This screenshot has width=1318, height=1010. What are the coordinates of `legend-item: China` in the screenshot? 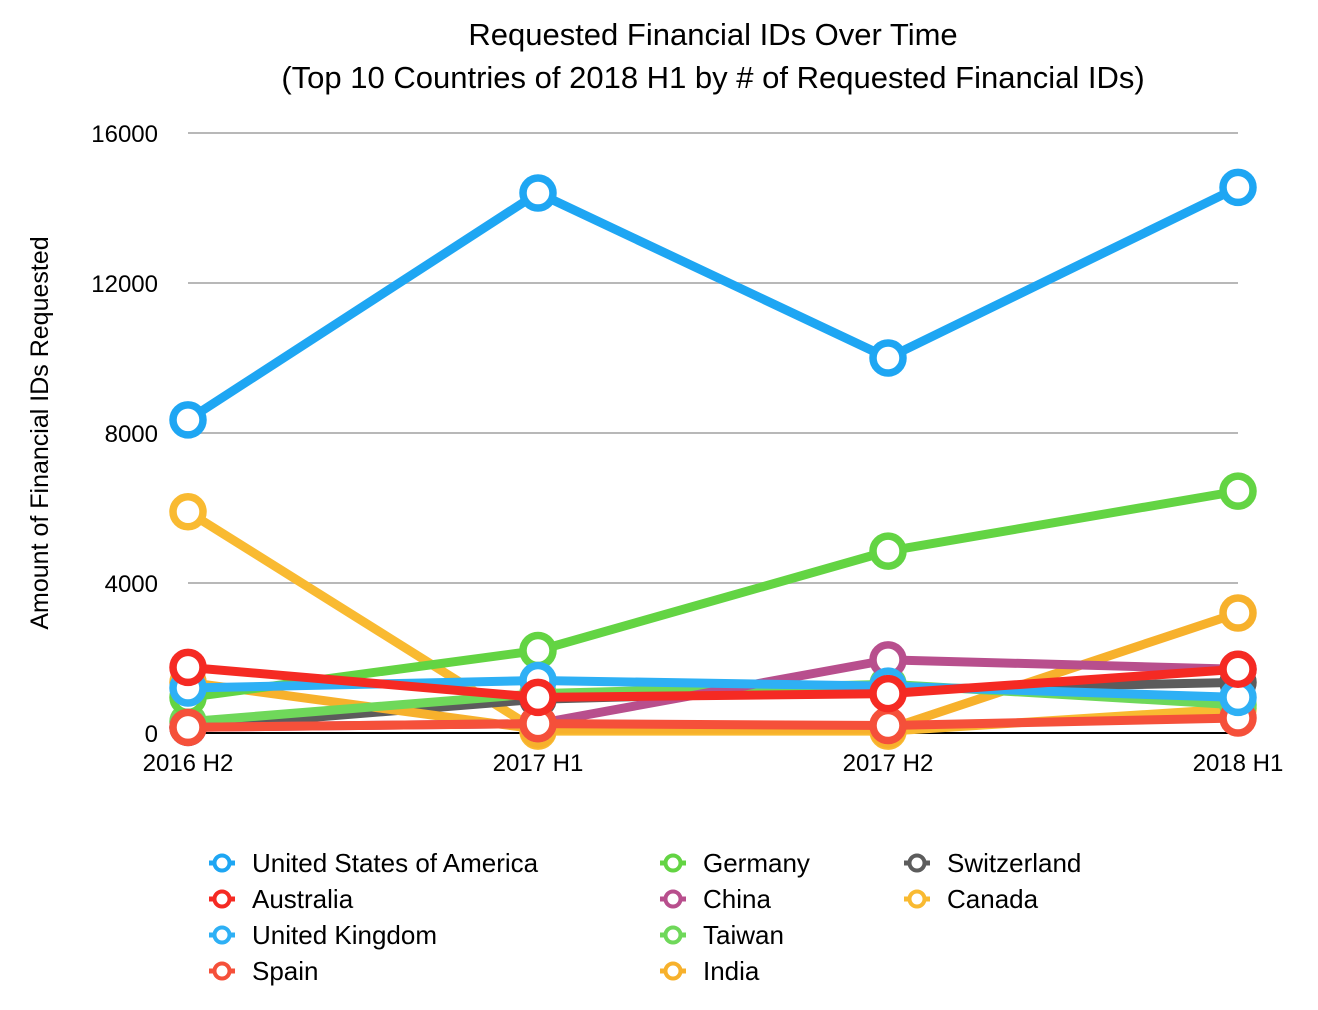 It's located at (715, 899).